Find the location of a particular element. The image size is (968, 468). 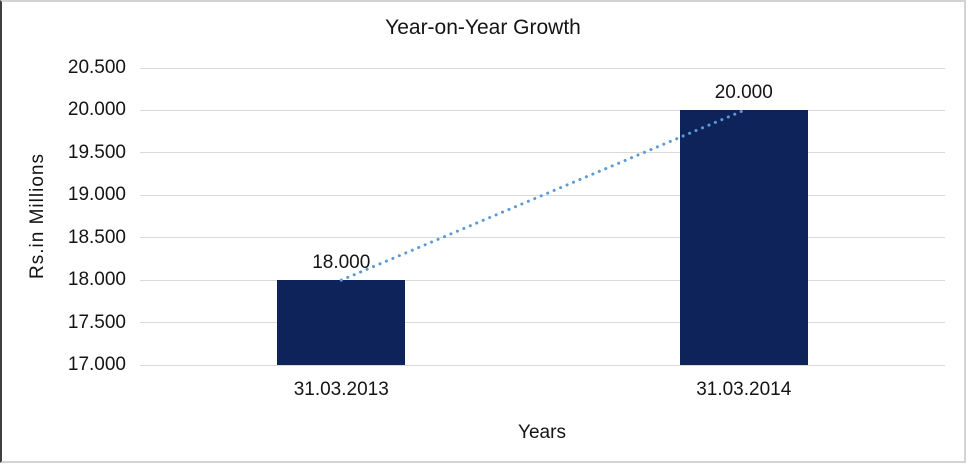

data-label: 18.000 is located at coordinates (341, 263).